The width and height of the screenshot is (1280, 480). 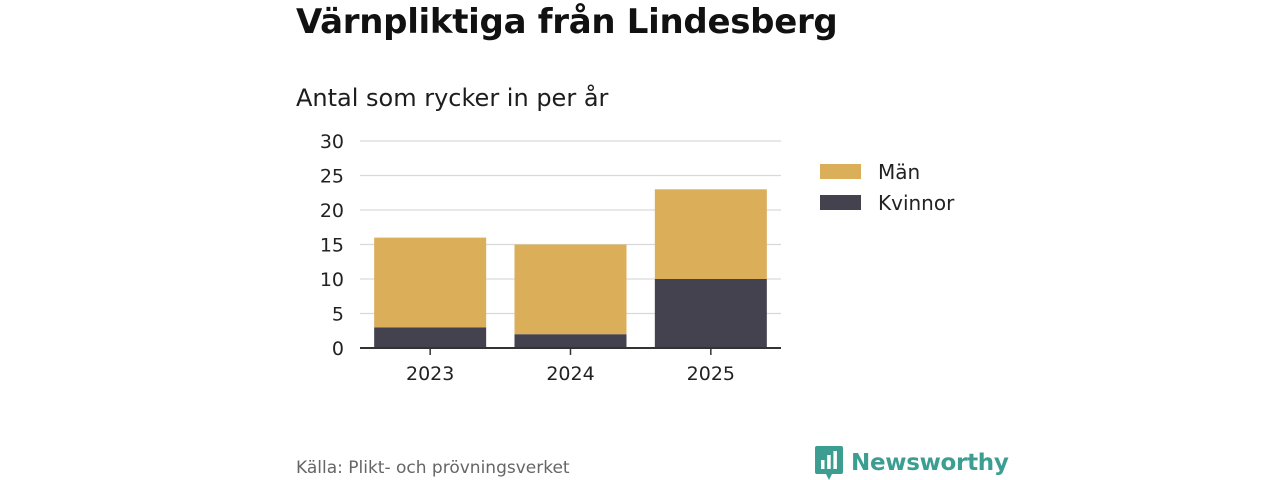 I want to click on chart-title: Värnpliktiga från Lindesberg, so click(x=567, y=22).